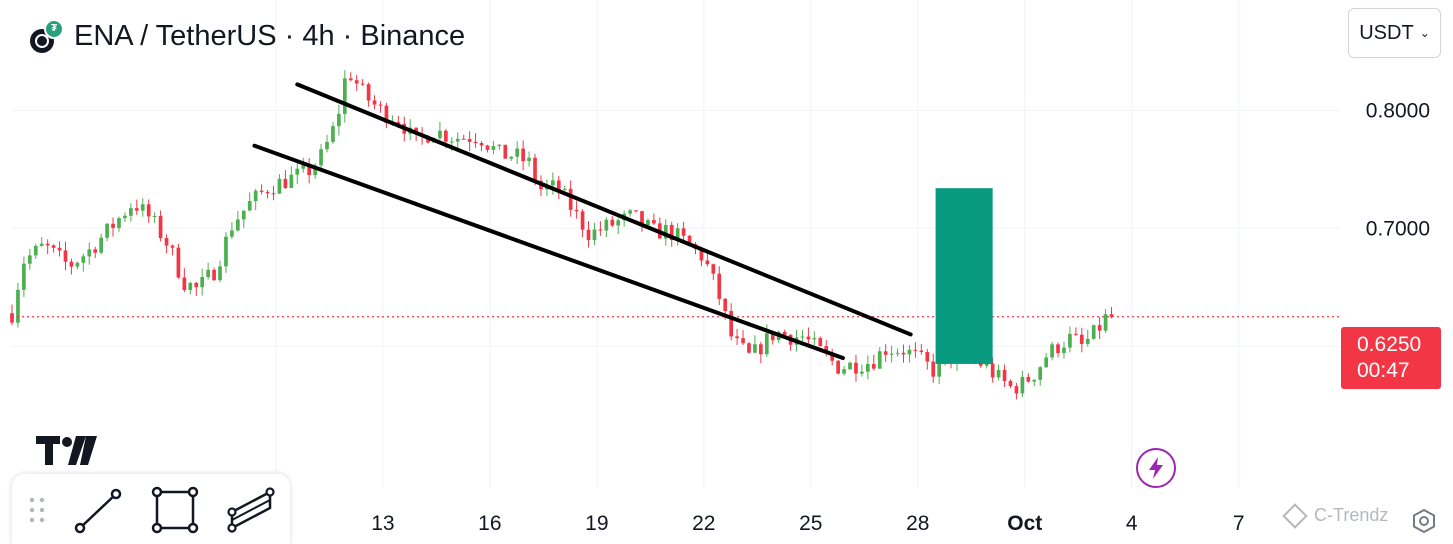 The image size is (1453, 544). I want to click on x-tick-label: 7, so click(1239, 523).